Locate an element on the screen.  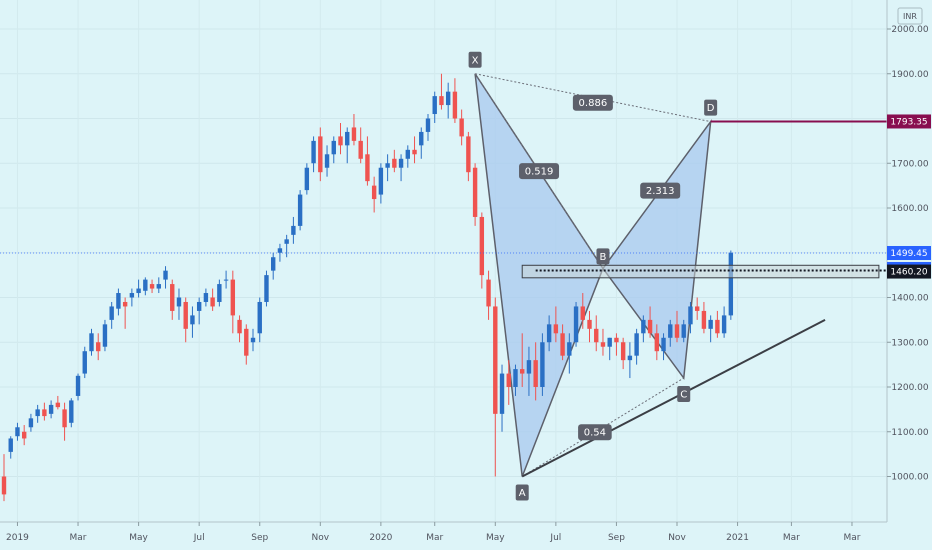
ac-ratio-line is located at coordinates (602, 427).